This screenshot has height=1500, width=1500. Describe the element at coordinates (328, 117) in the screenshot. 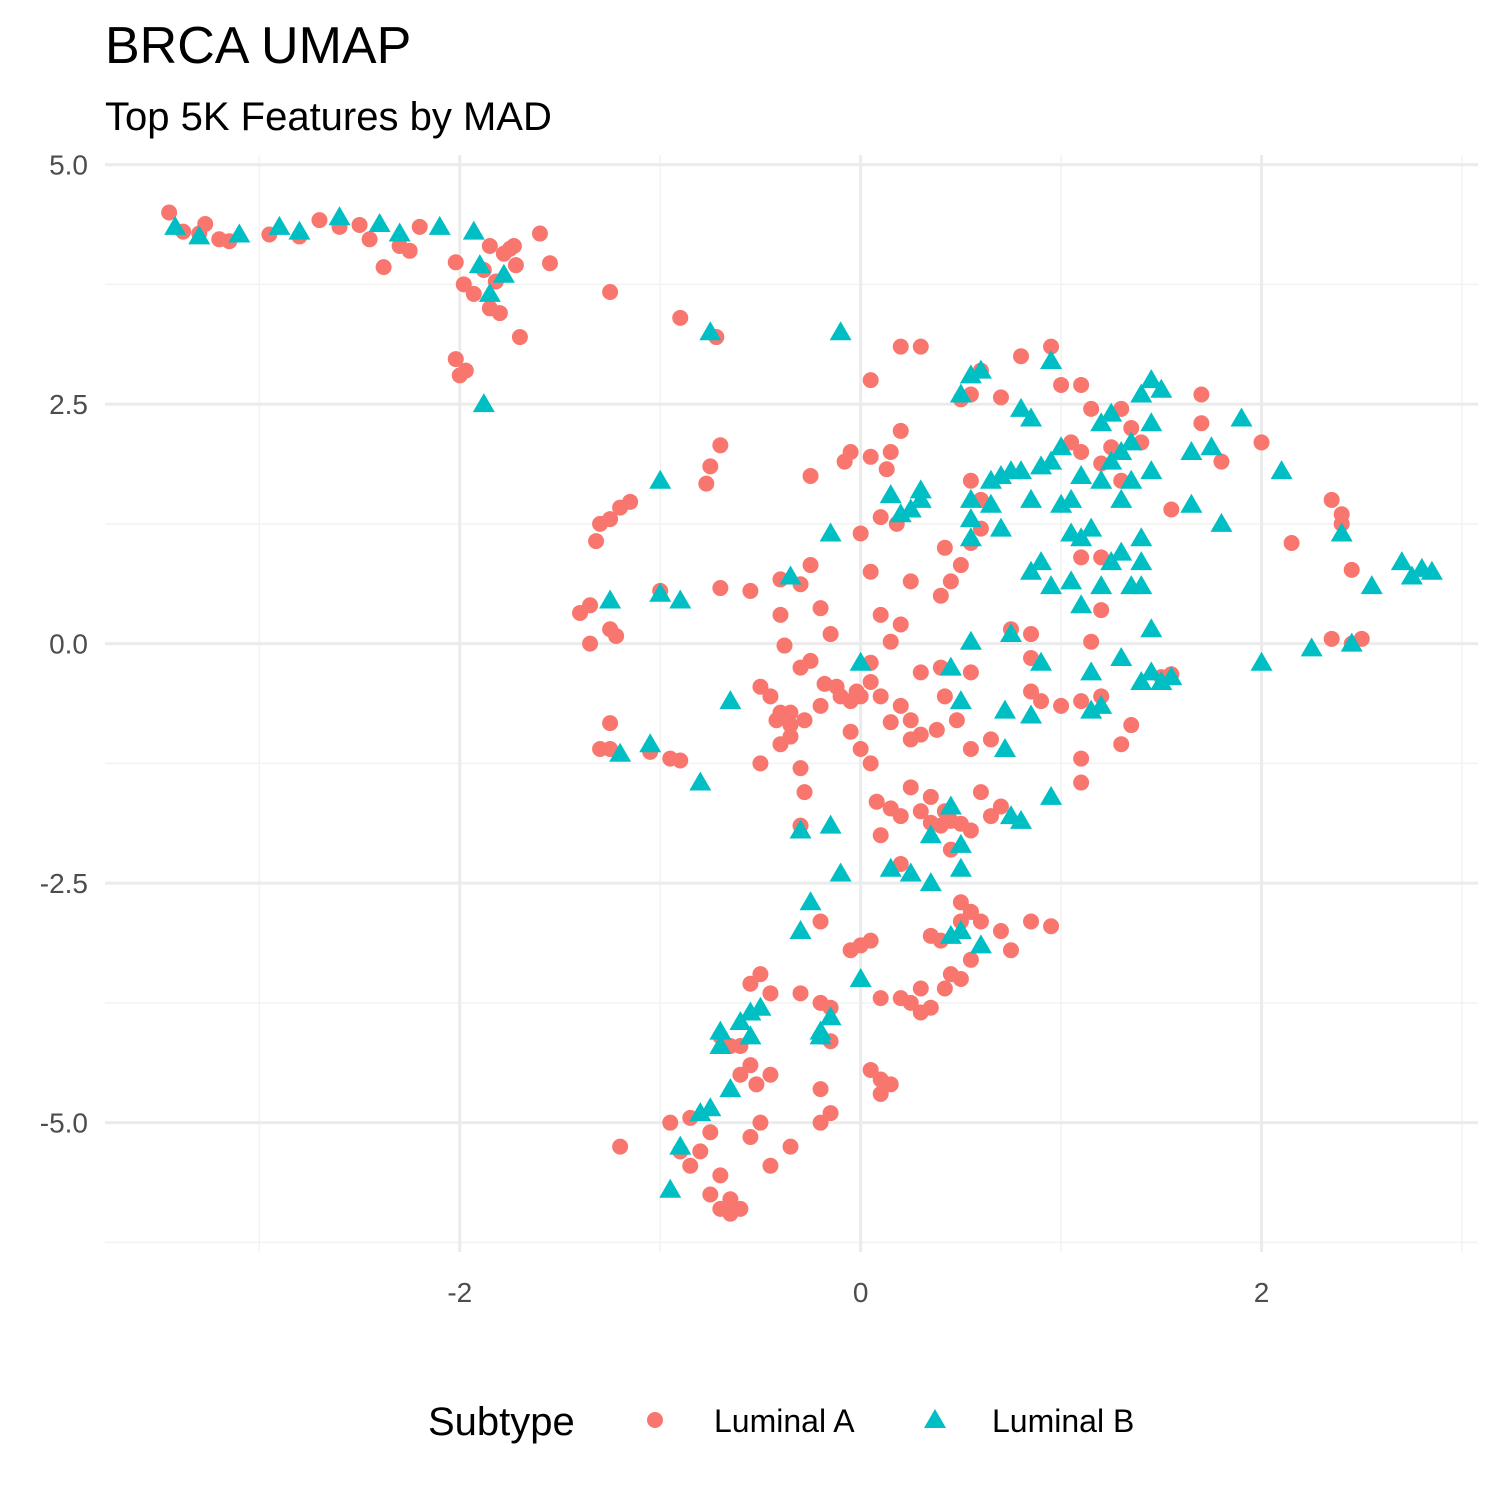

I see `chart-subtitle: Top 5K Features by MAD` at that location.